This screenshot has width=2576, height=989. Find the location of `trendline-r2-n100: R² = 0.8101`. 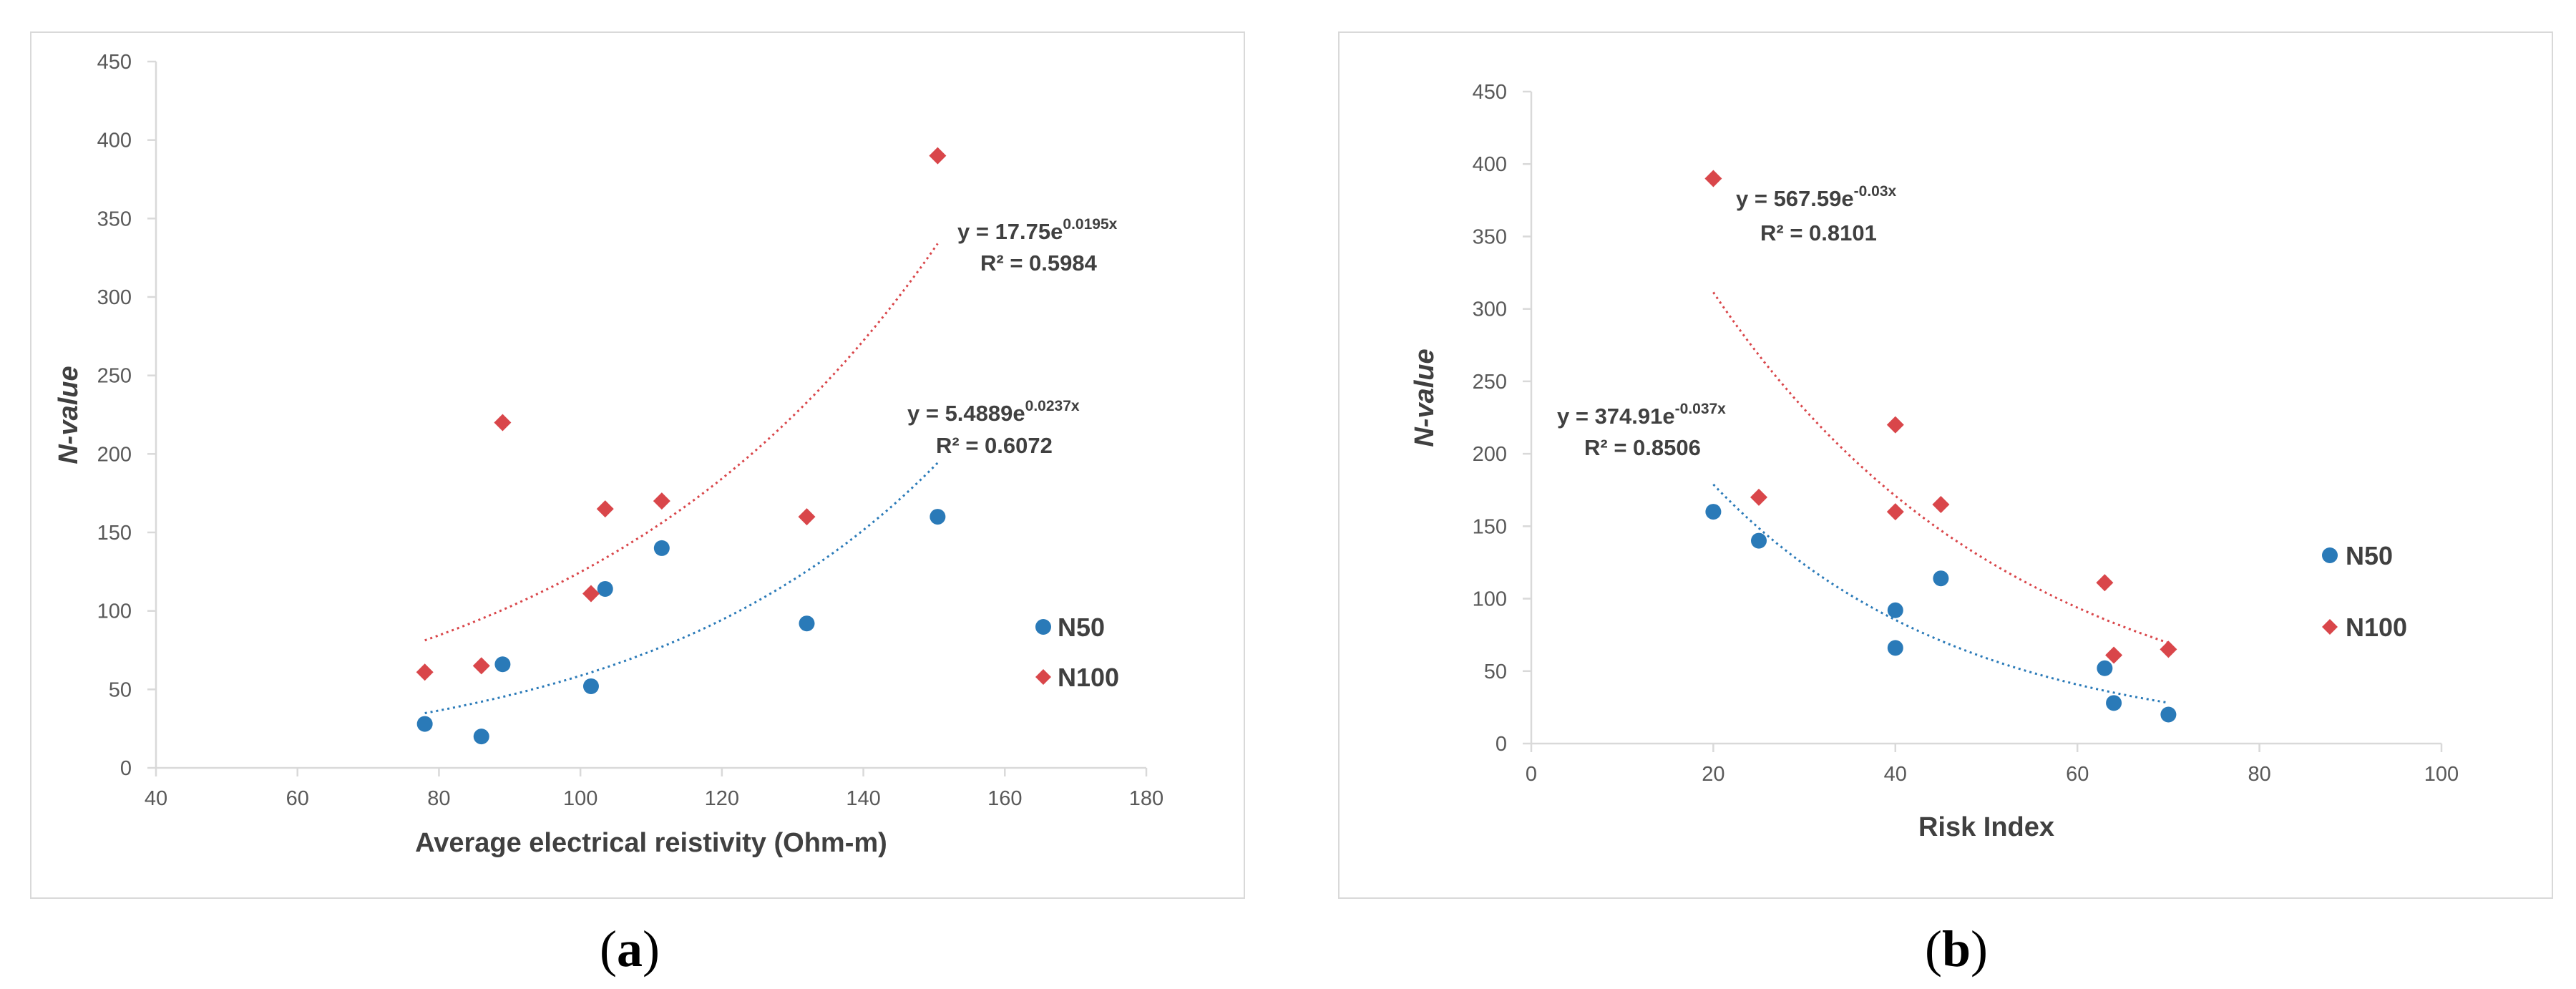

trendline-r2-n100: R² = 0.8101 is located at coordinates (1818, 232).